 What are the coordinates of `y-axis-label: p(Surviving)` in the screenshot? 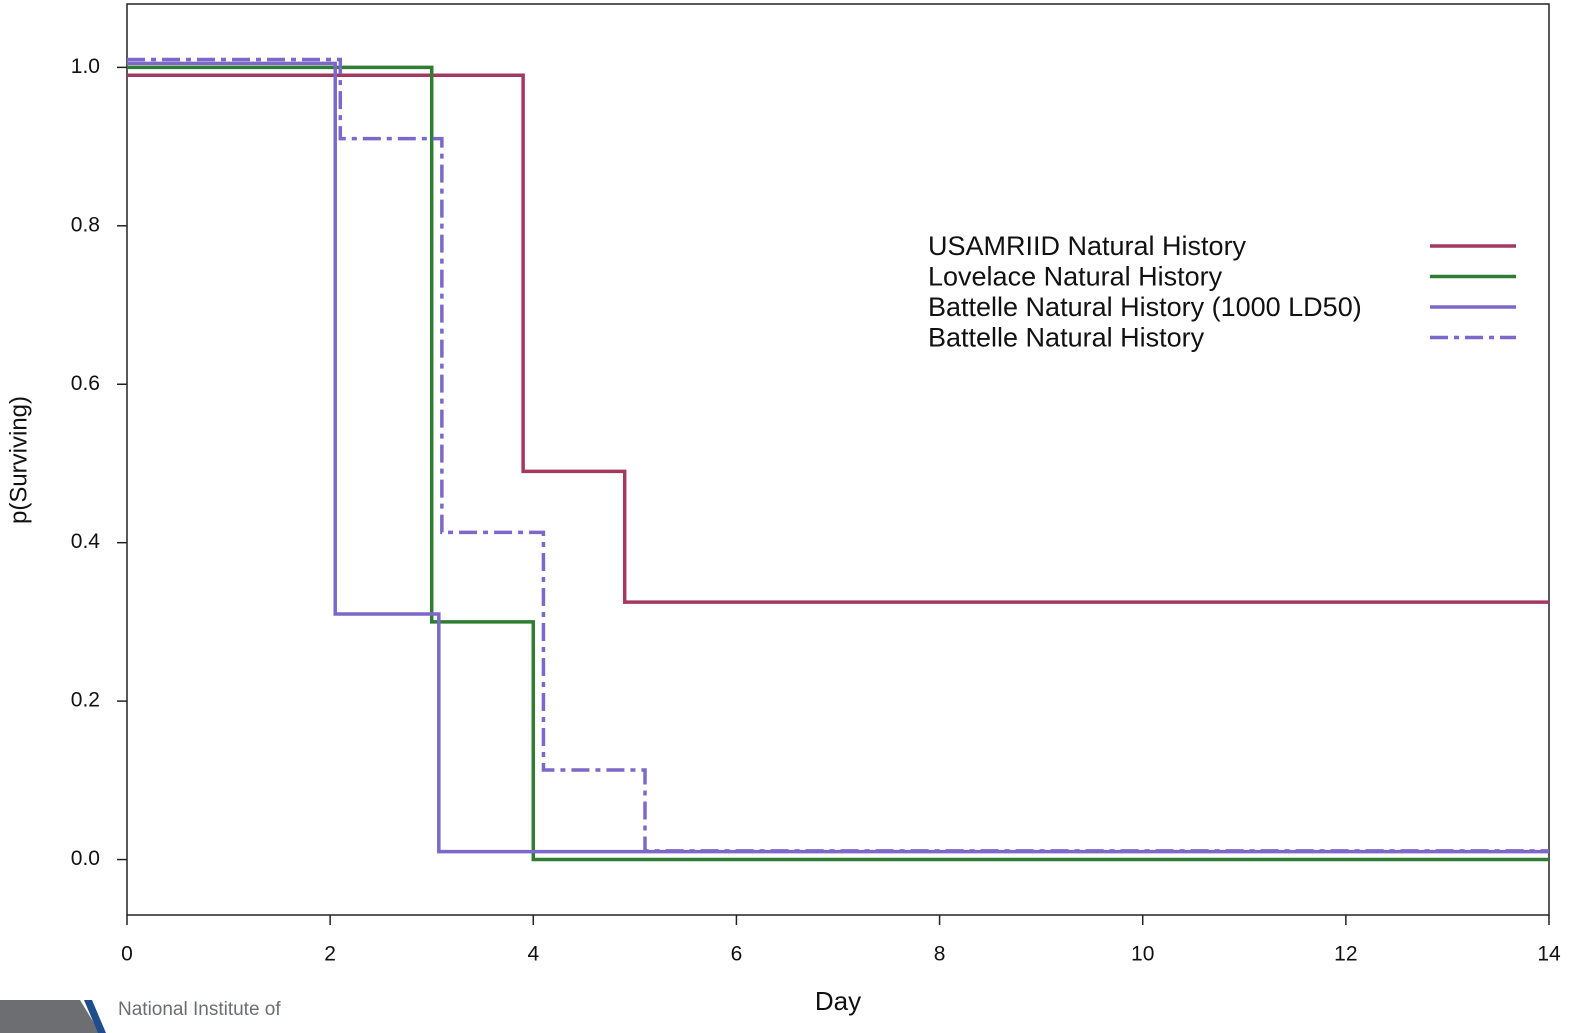 It's located at (18, 460).